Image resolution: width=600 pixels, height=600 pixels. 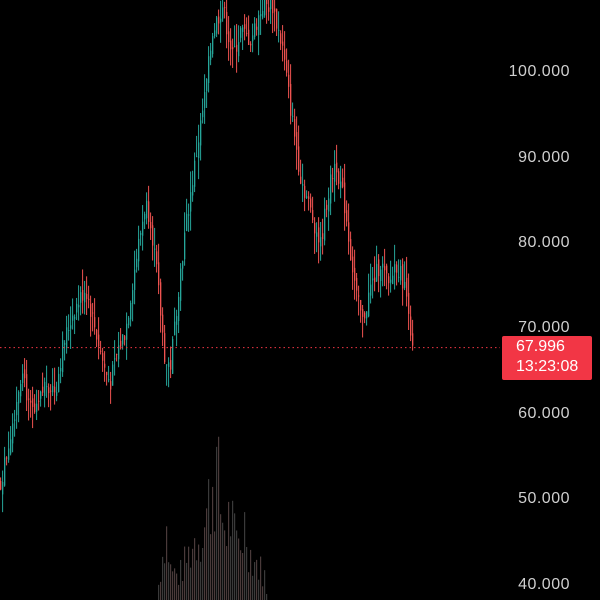 I want to click on y-axis-tick-label: 60.000, so click(x=544, y=413).